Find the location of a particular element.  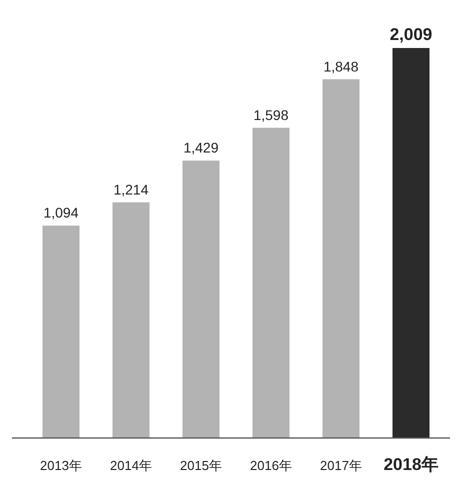

x-tick-label: 2014年 is located at coordinates (131, 465).